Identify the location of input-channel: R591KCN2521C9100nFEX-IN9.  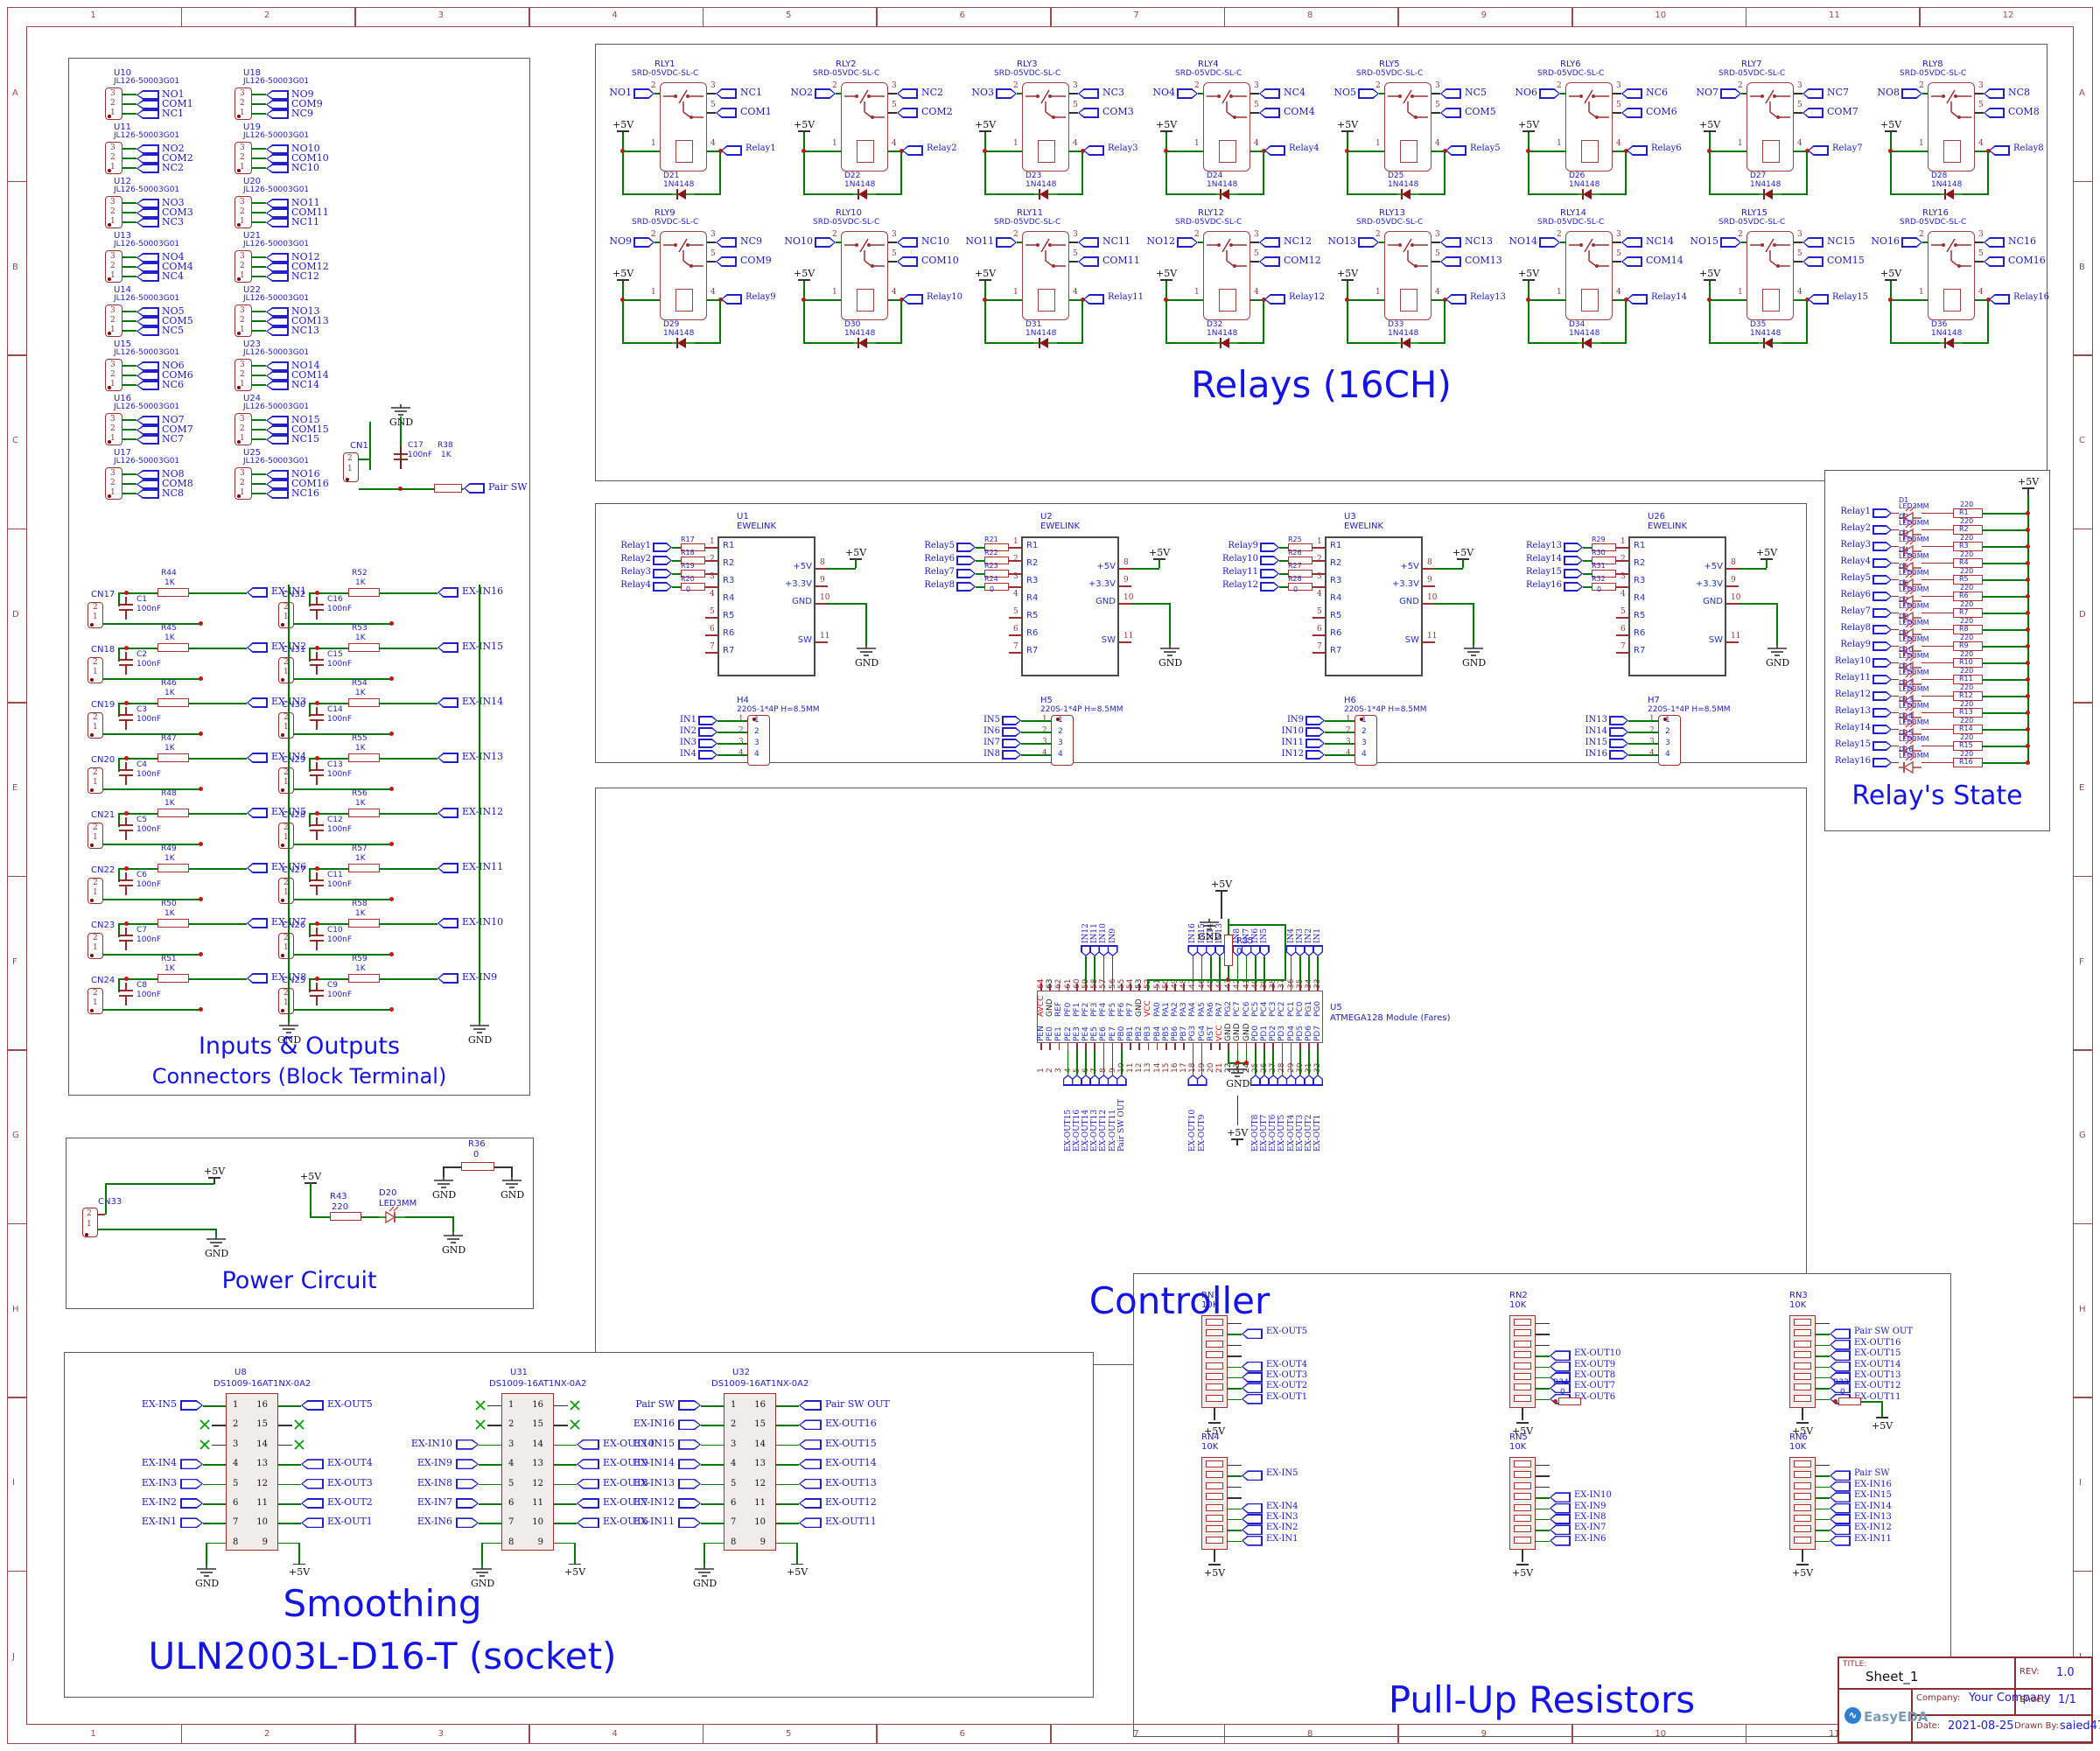
(397, 984).